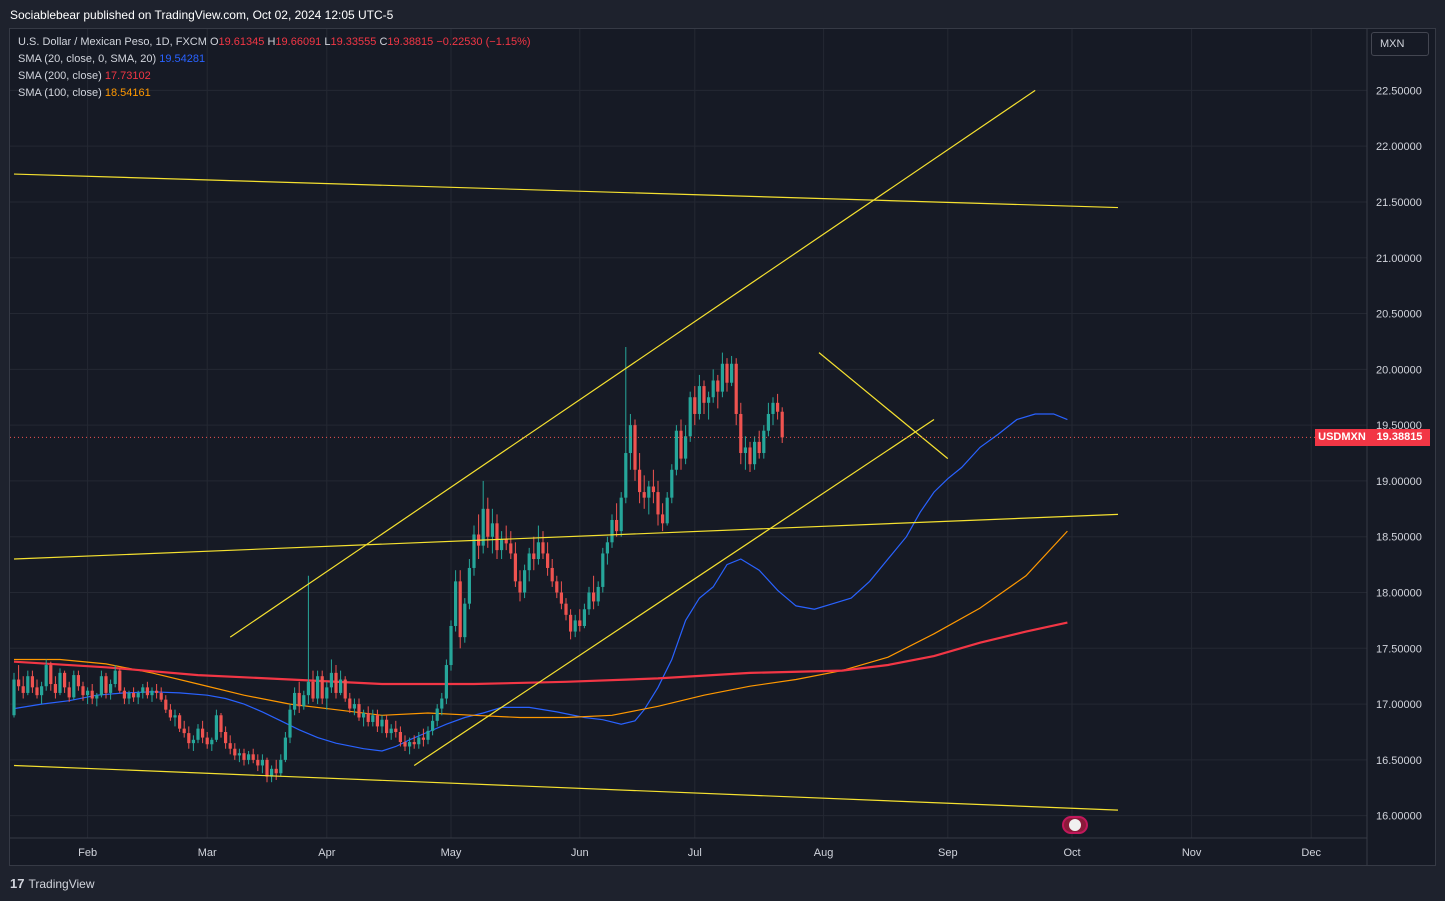 This screenshot has width=1445, height=901. I want to click on tradingview-logo: 17 TradingView, so click(52, 883).